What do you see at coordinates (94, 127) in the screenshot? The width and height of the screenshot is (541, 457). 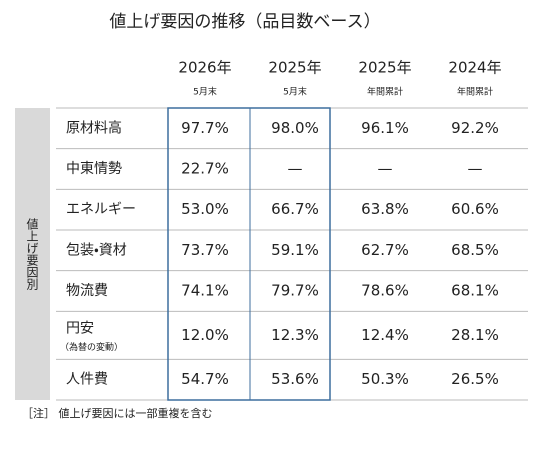 I see `row-label: 原材料高` at bounding box center [94, 127].